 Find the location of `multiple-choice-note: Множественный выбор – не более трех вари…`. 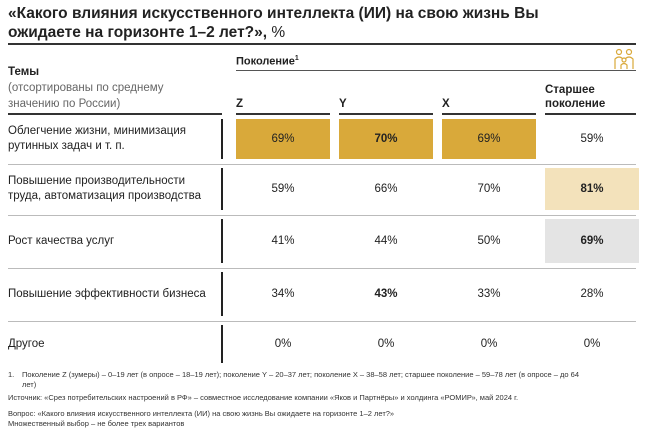

multiple-choice-note: Множественный выбор – не более трех вари… is located at coordinates (96, 423).